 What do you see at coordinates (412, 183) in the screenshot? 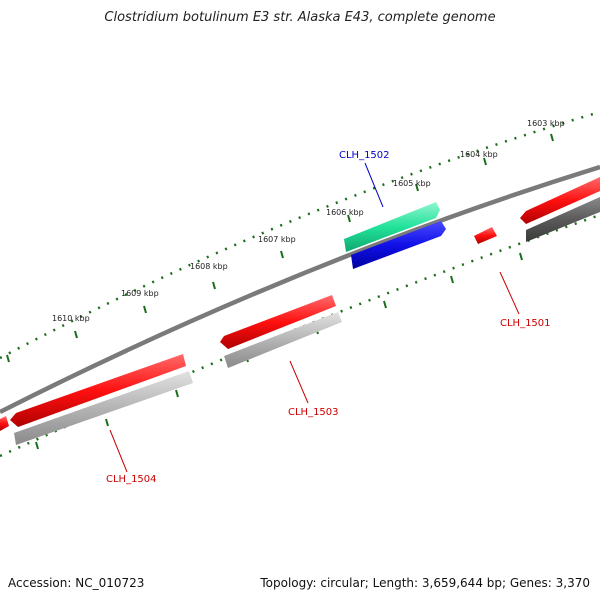
I see `tick-label-1605: 1605 kbp` at bounding box center [412, 183].